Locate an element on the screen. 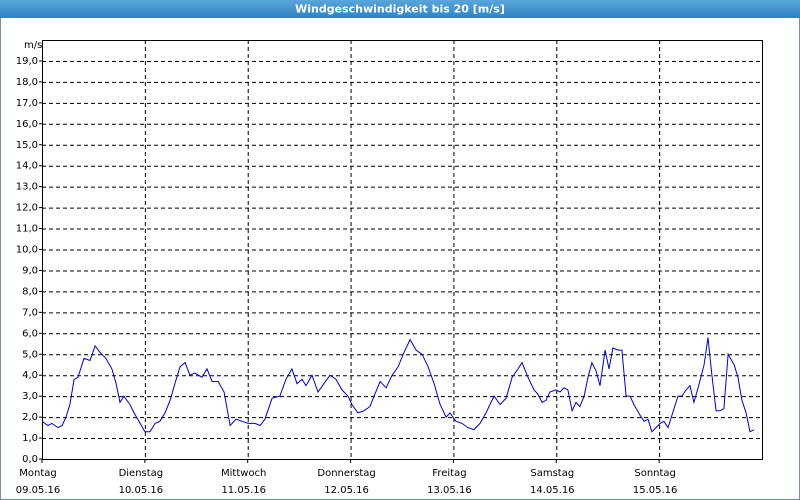 The width and height of the screenshot is (800, 500). y-tick-label: 13,0 is located at coordinates (27, 187).